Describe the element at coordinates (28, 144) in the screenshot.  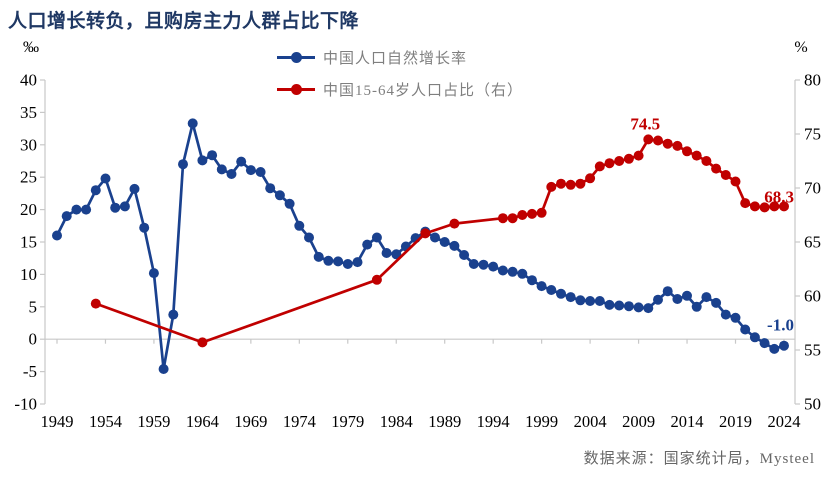
I see `left-axis-tick-label: 30` at that location.